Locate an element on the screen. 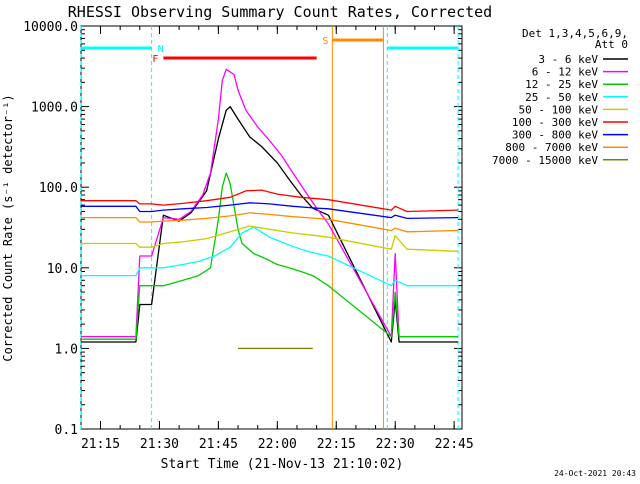 The height and width of the screenshot is (484, 640). x-tick-label: 22:30 is located at coordinates (395, 444).